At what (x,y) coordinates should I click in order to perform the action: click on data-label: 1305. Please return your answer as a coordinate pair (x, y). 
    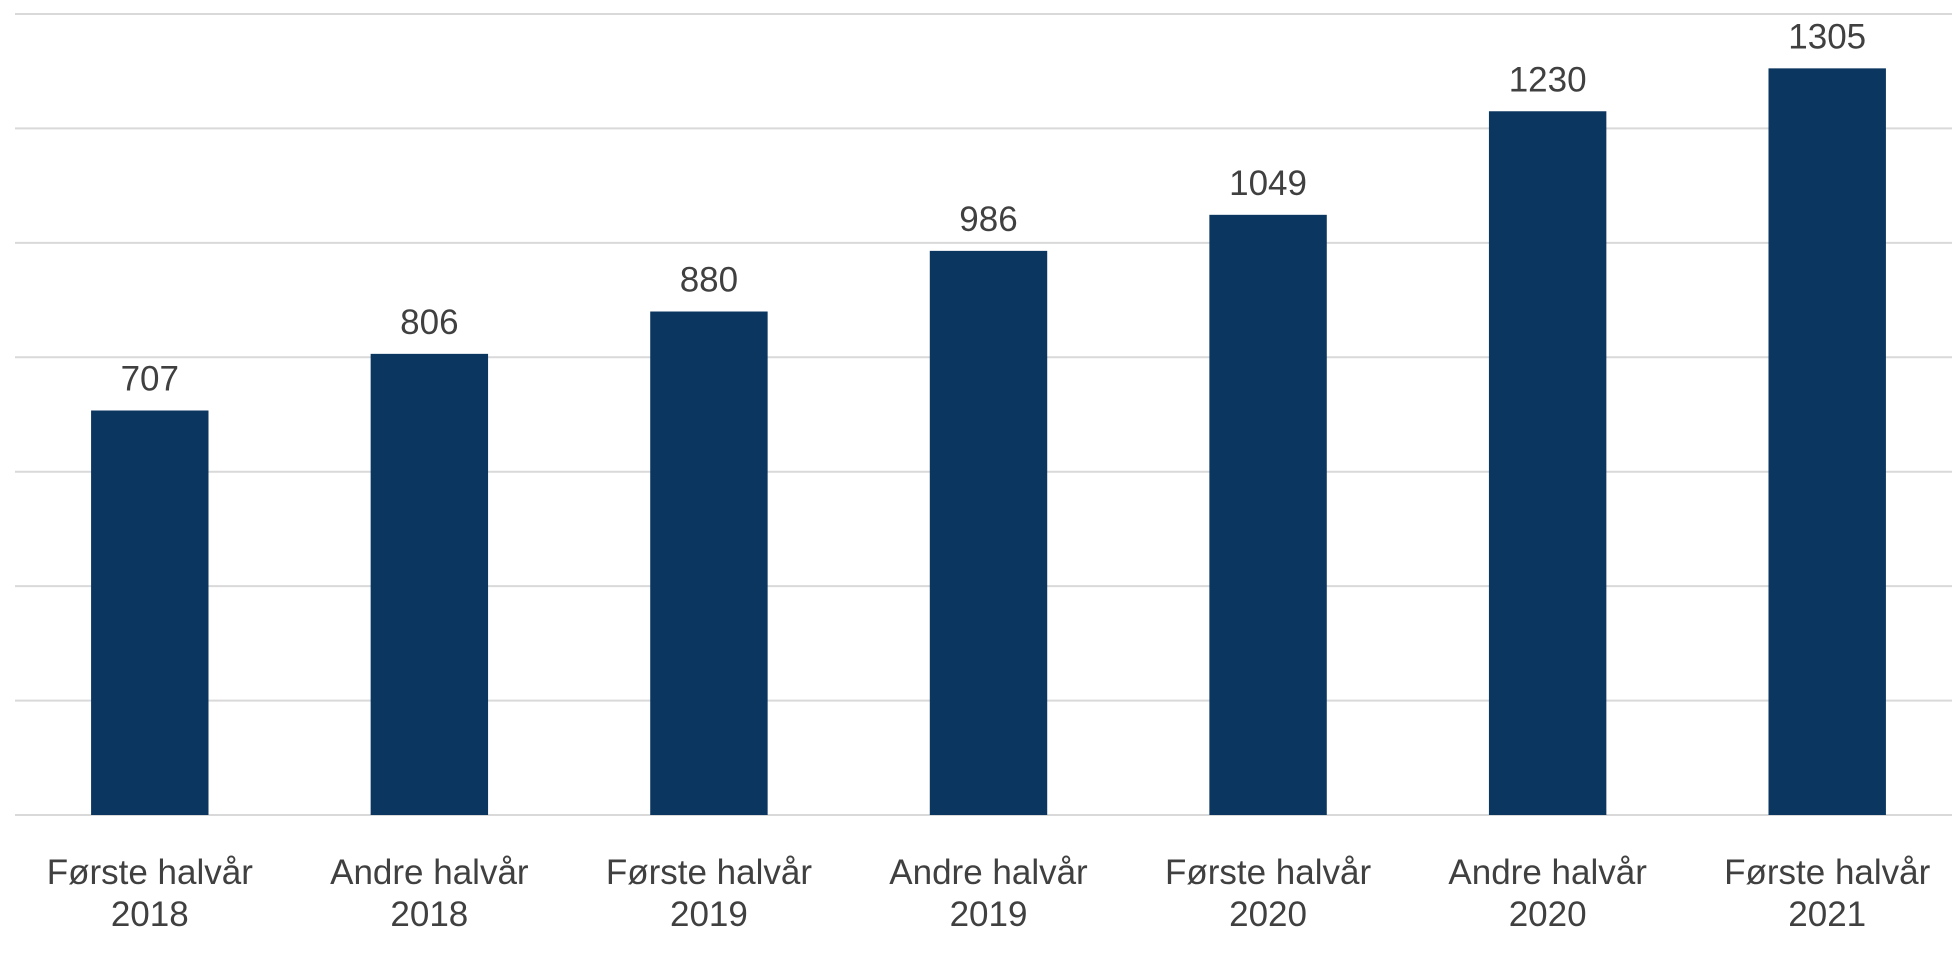
    Looking at the image, I should click on (1827, 36).